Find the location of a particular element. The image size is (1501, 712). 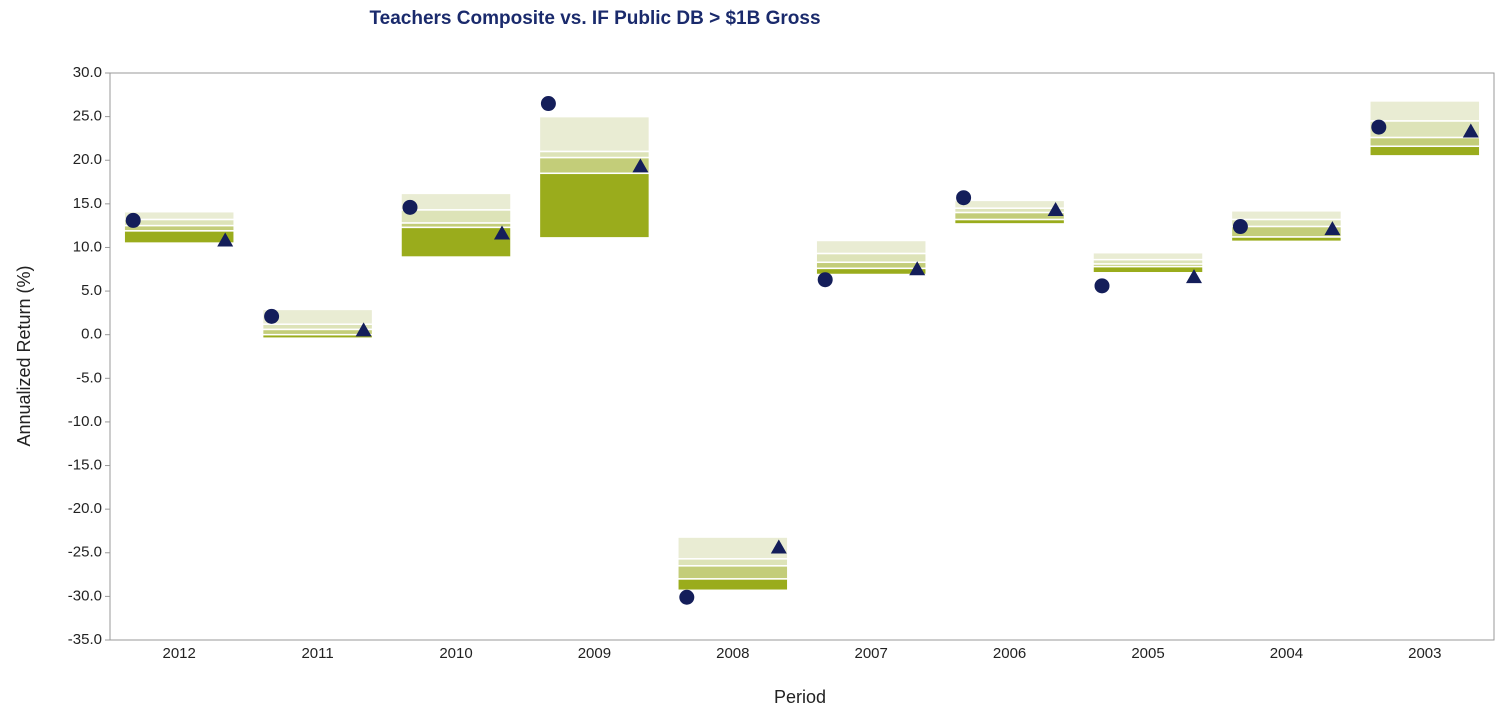

x-tick-label: 2008 is located at coordinates (732, 653).